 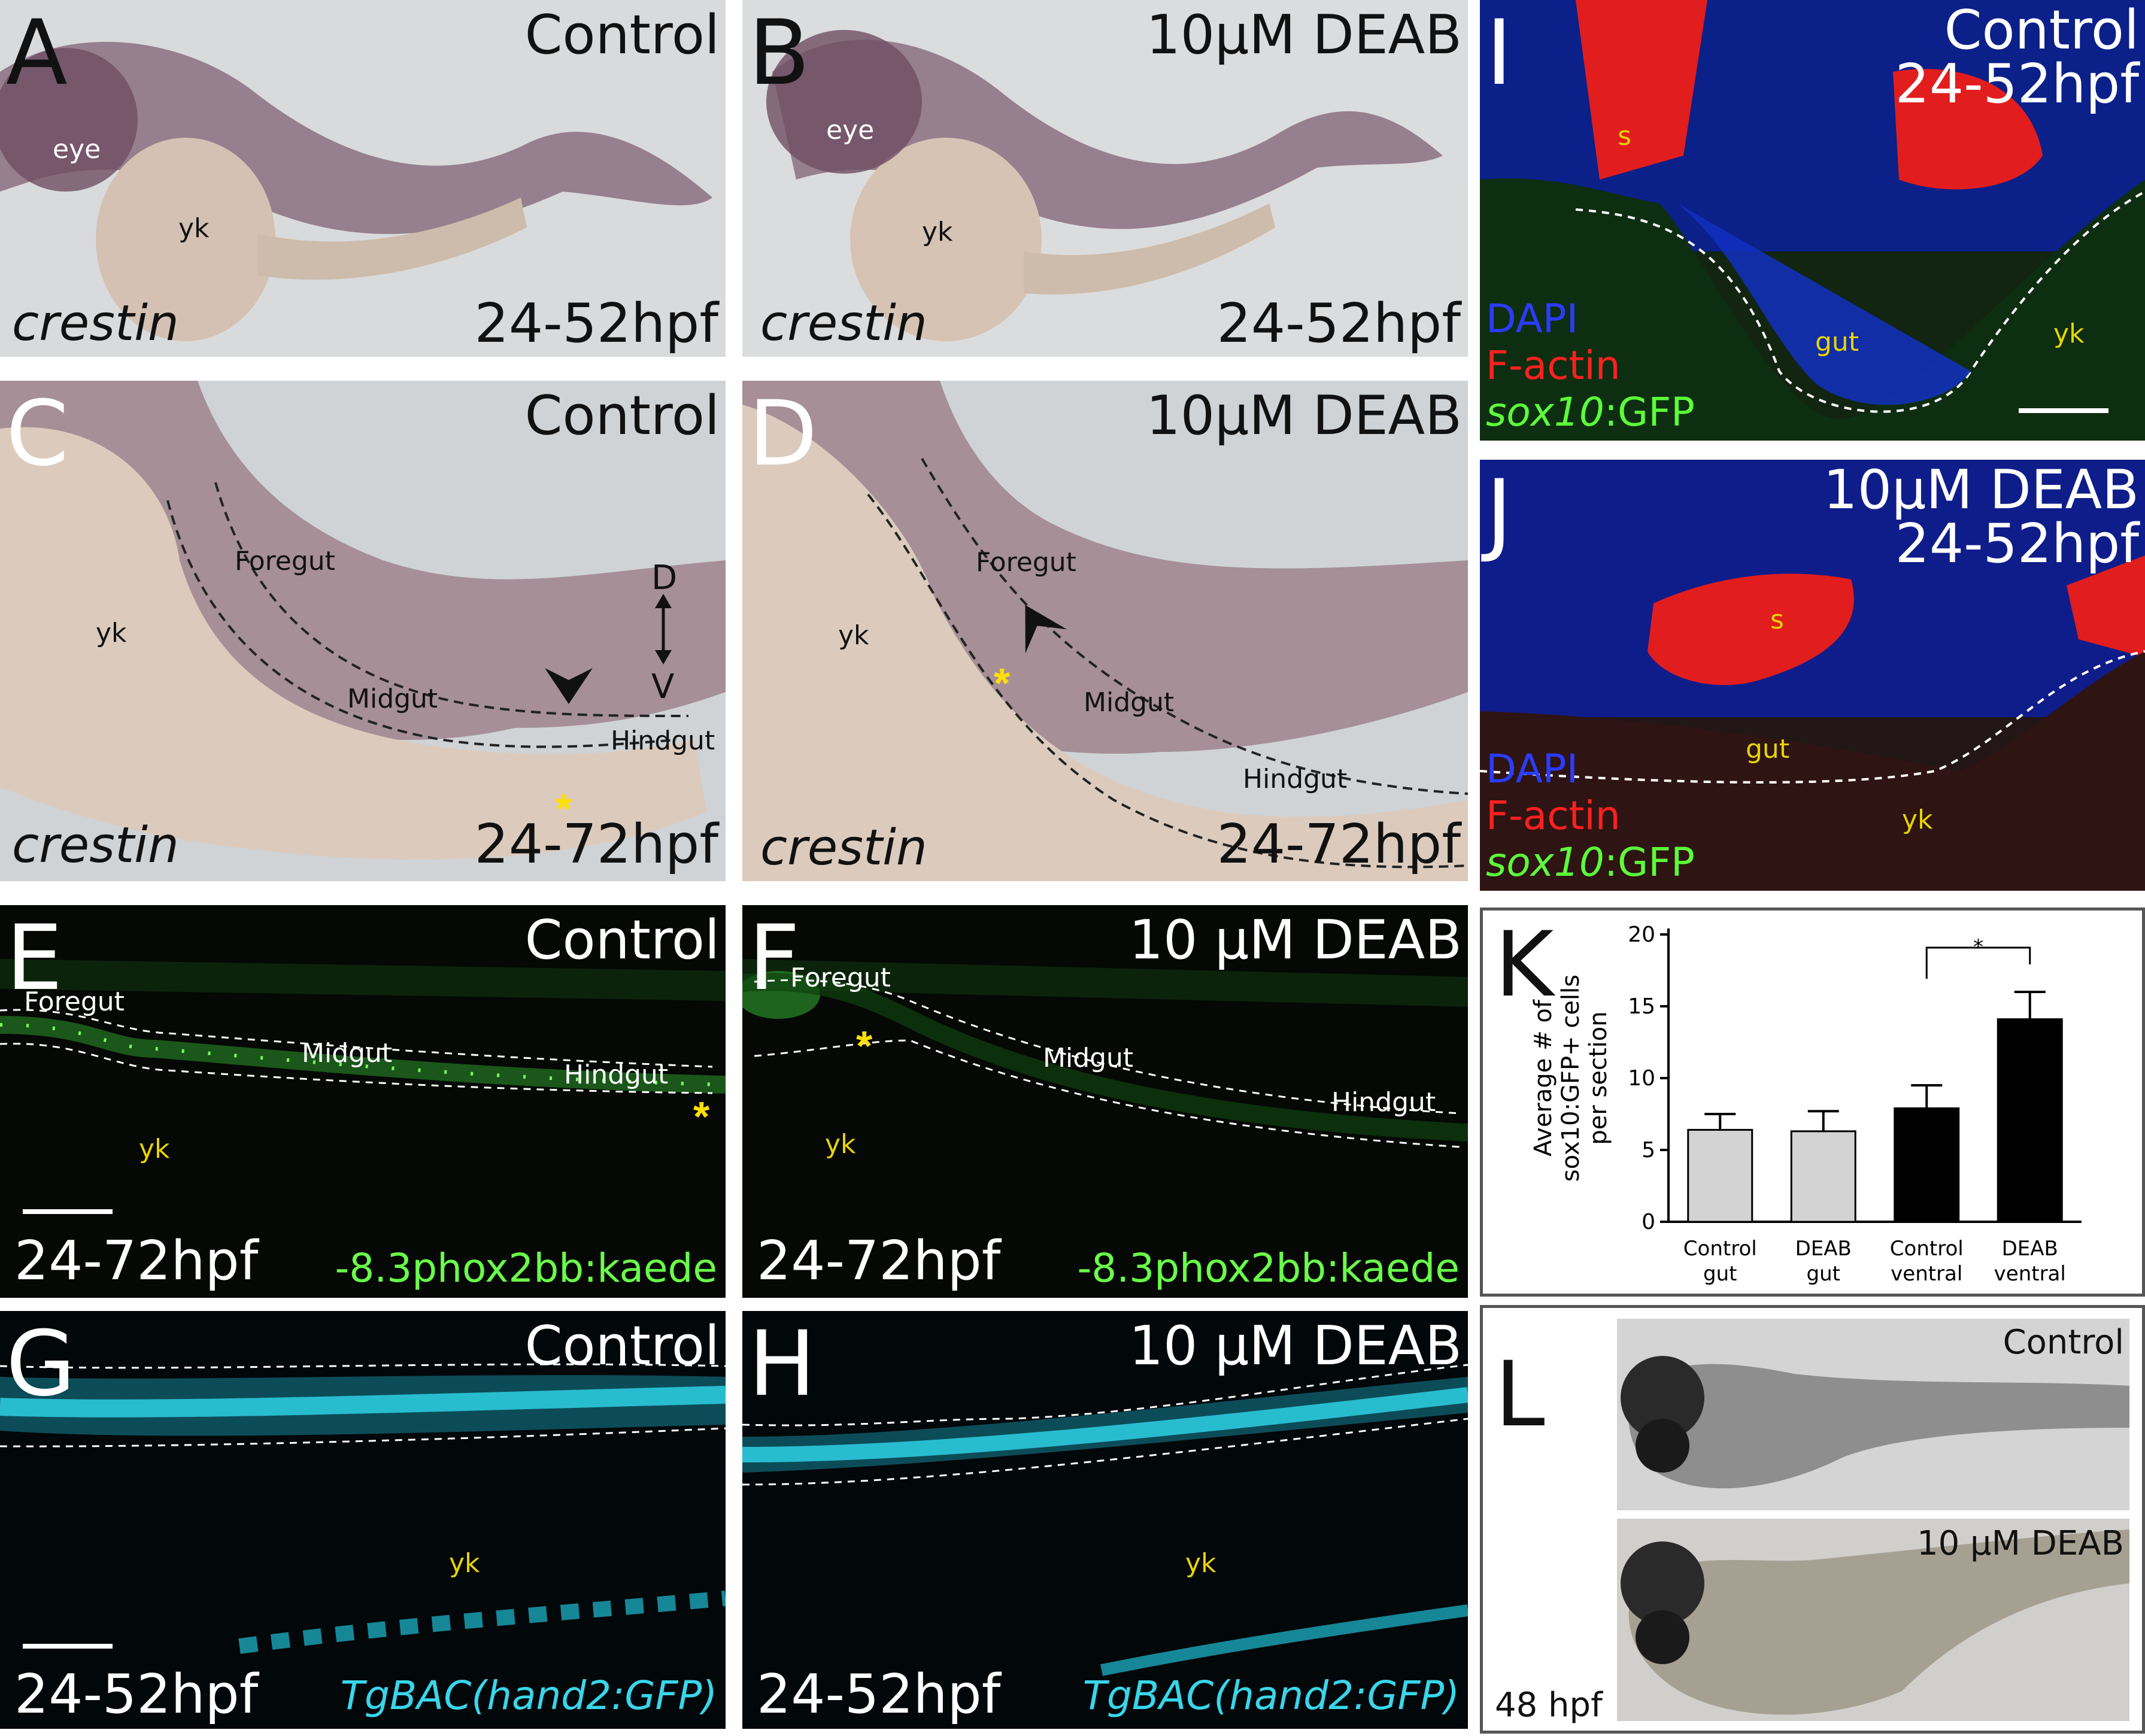 I want to click on panel-f-condition: 10 μM DEAB, so click(x=1295, y=941).